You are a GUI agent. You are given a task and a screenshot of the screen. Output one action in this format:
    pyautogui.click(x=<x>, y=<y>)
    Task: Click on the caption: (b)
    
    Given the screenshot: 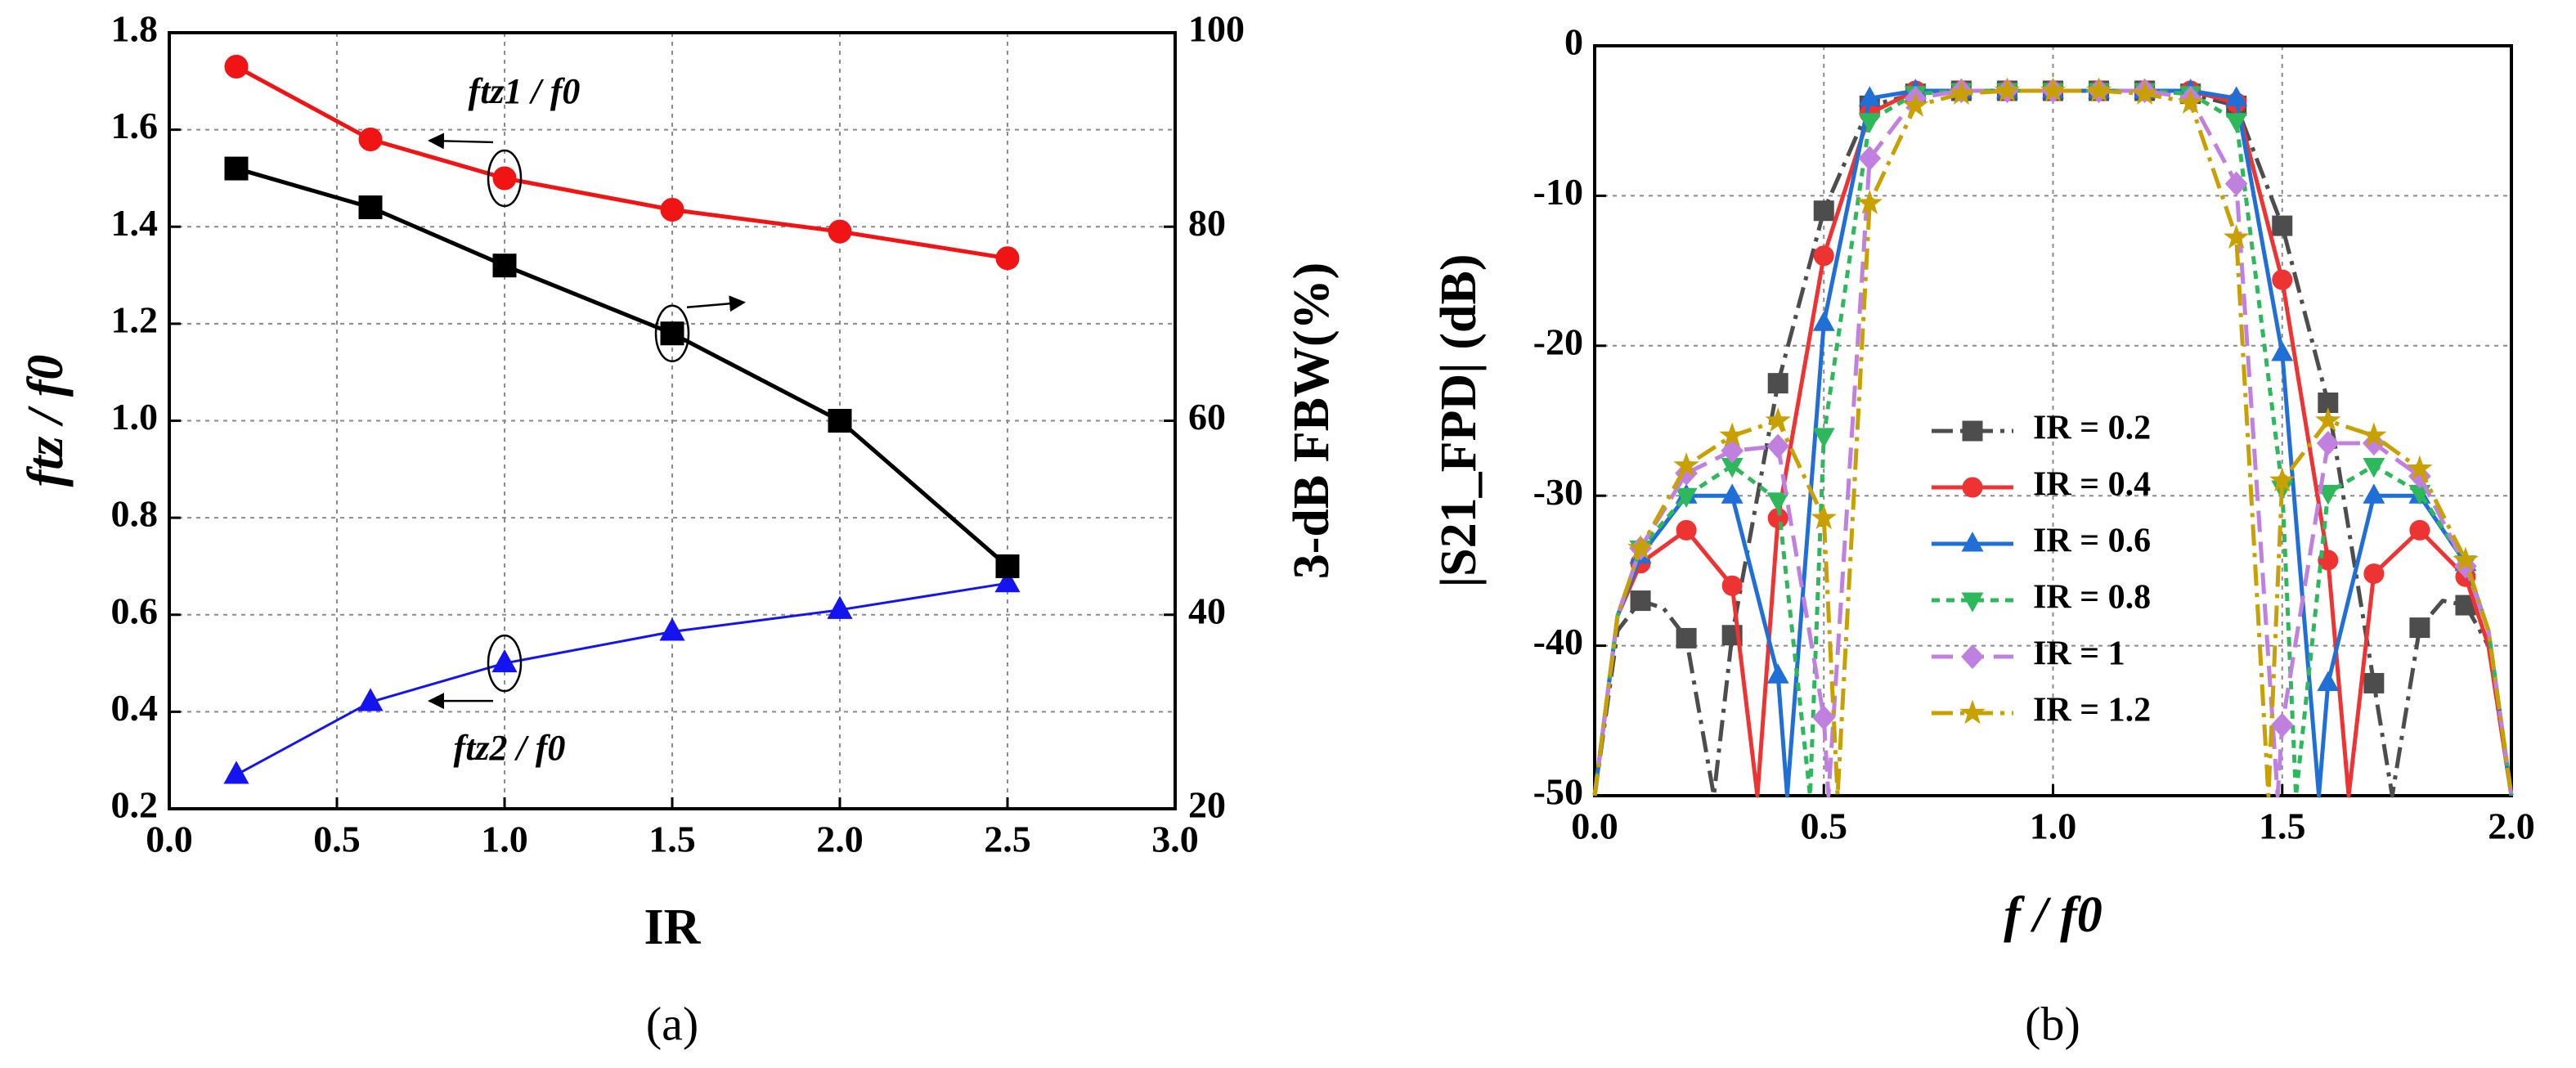 What is the action you would take?
    pyautogui.click(x=2052, y=1023)
    